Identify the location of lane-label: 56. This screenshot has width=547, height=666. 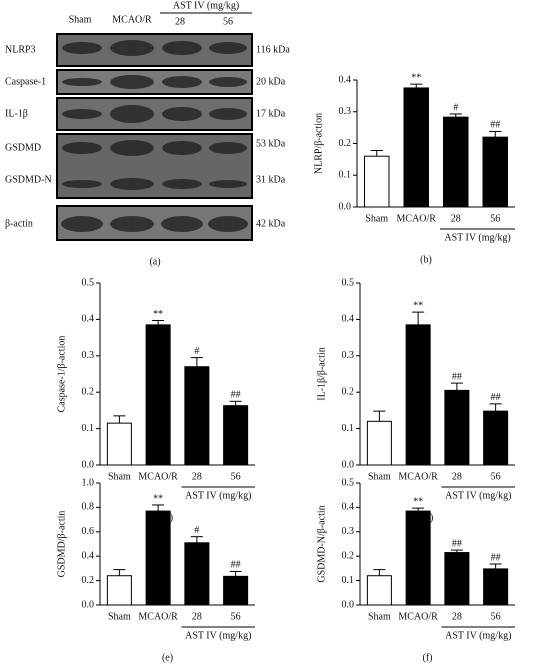
(228, 21).